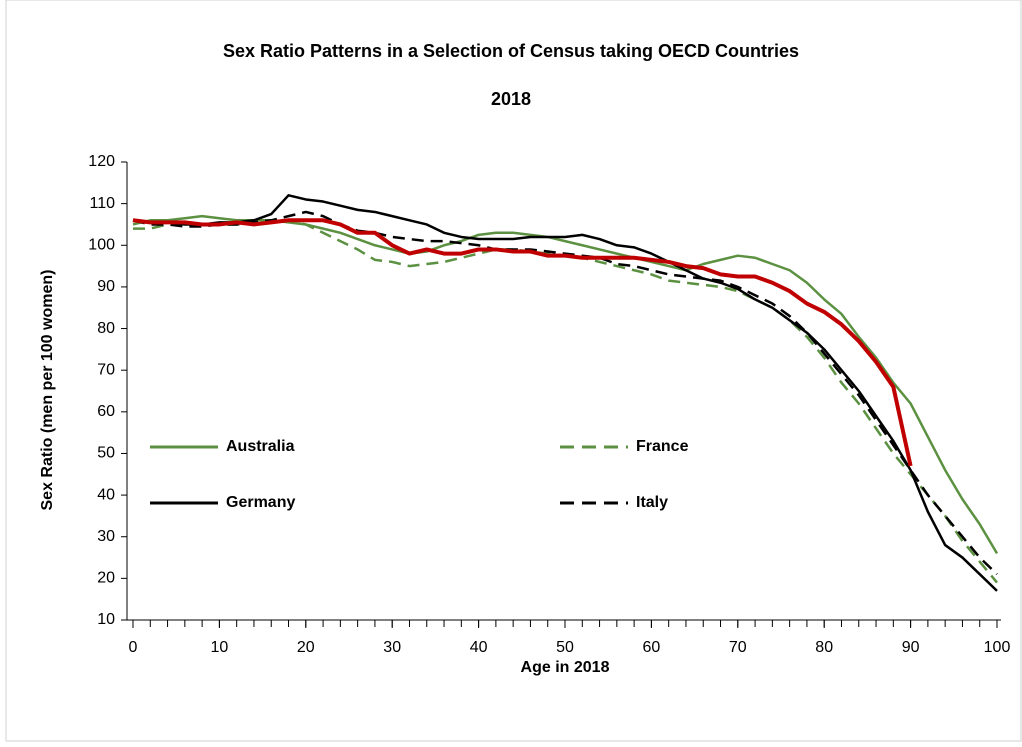 The image size is (1022, 747). Describe the element at coordinates (102, 203) in the screenshot. I see `y-tick-label: 110` at that location.